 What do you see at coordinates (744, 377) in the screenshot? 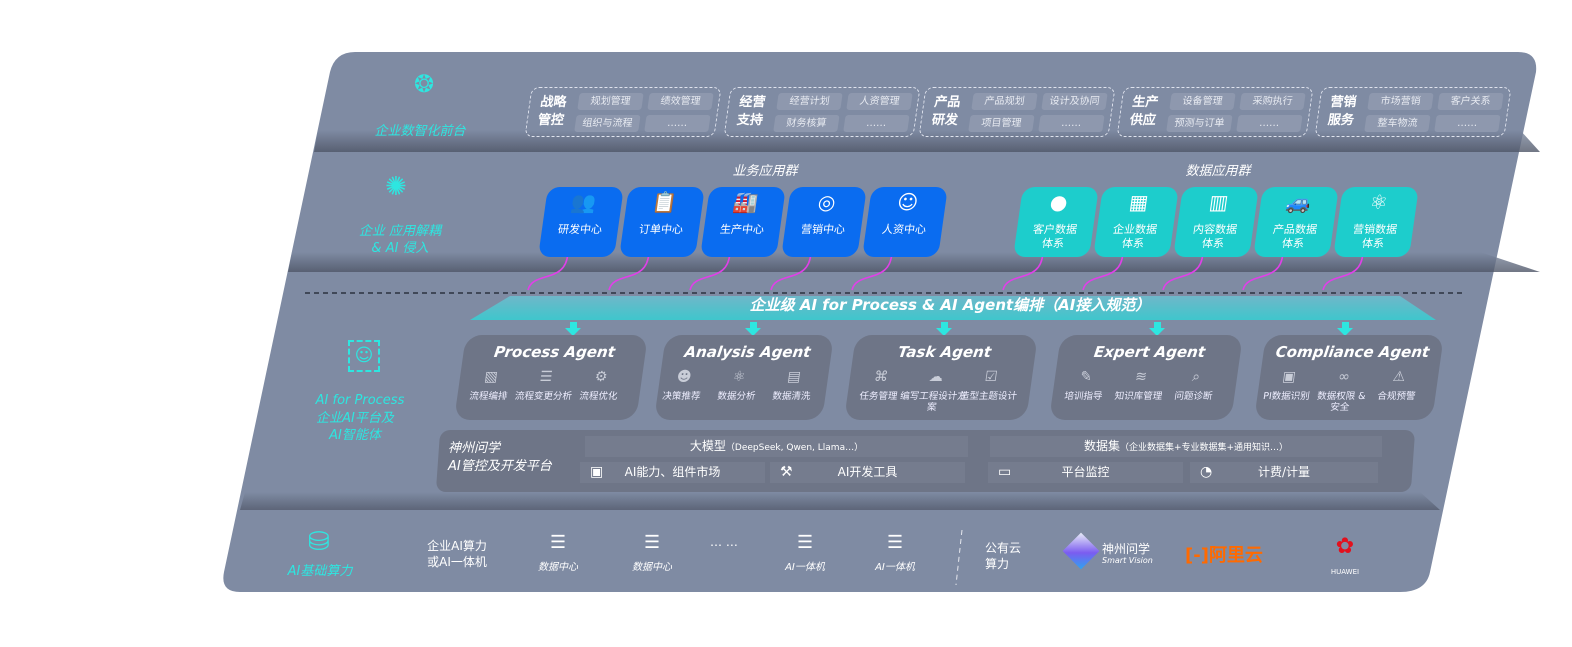
I see `agent-card: Analysis Agent ☻ 决策推荐 ⚛ 数据分析 ▤ 数据清洗` at bounding box center [744, 377].